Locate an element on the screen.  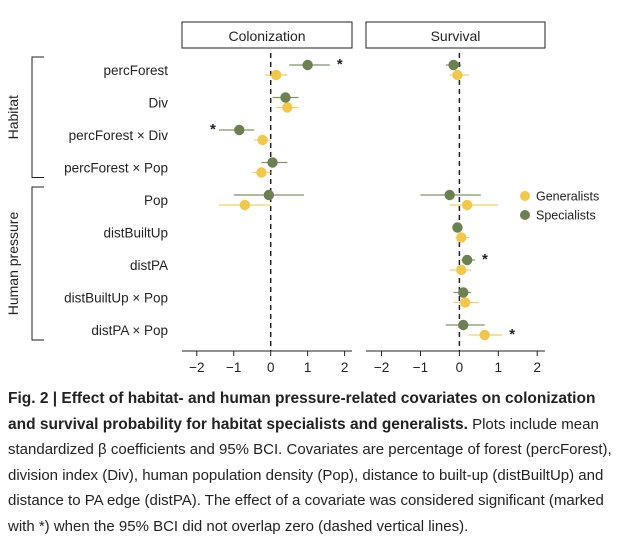
covariate-label: distPA is located at coordinates (149, 265).